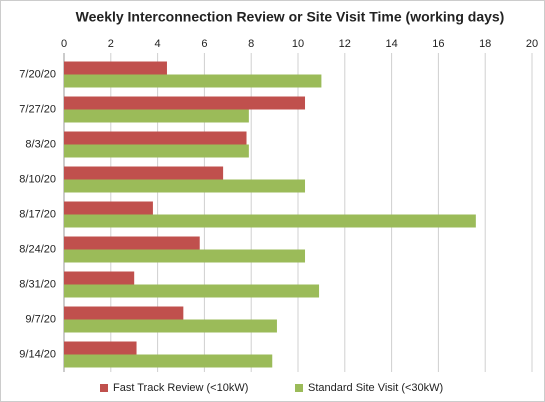  I want to click on y-tick-label: 9/14/20, so click(37, 354).